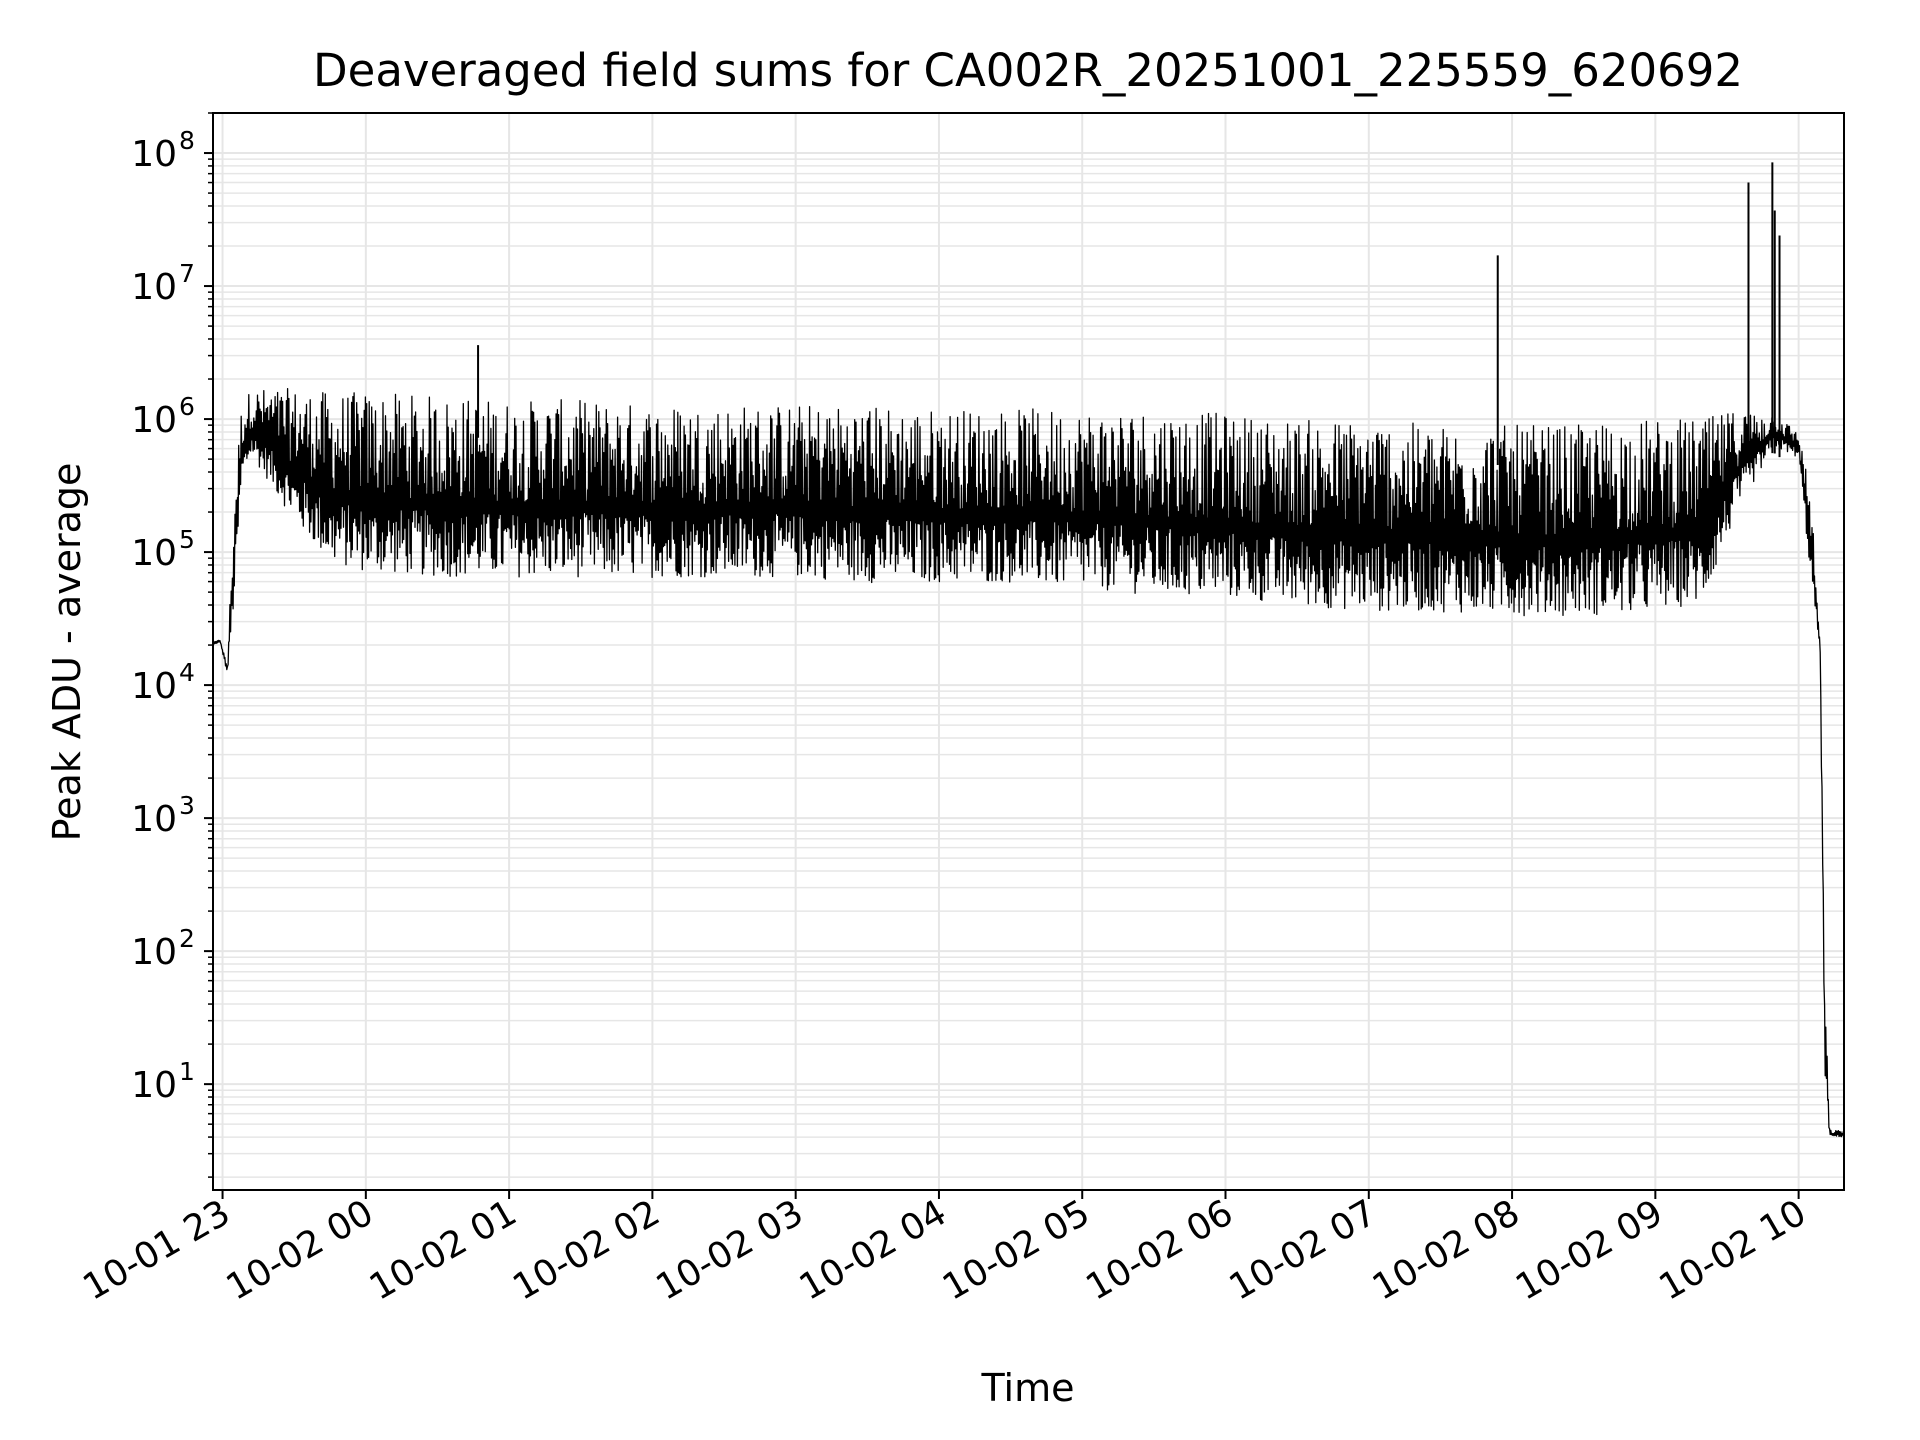  I want to click on y-tick-exponent: 3, so click(187, 805).